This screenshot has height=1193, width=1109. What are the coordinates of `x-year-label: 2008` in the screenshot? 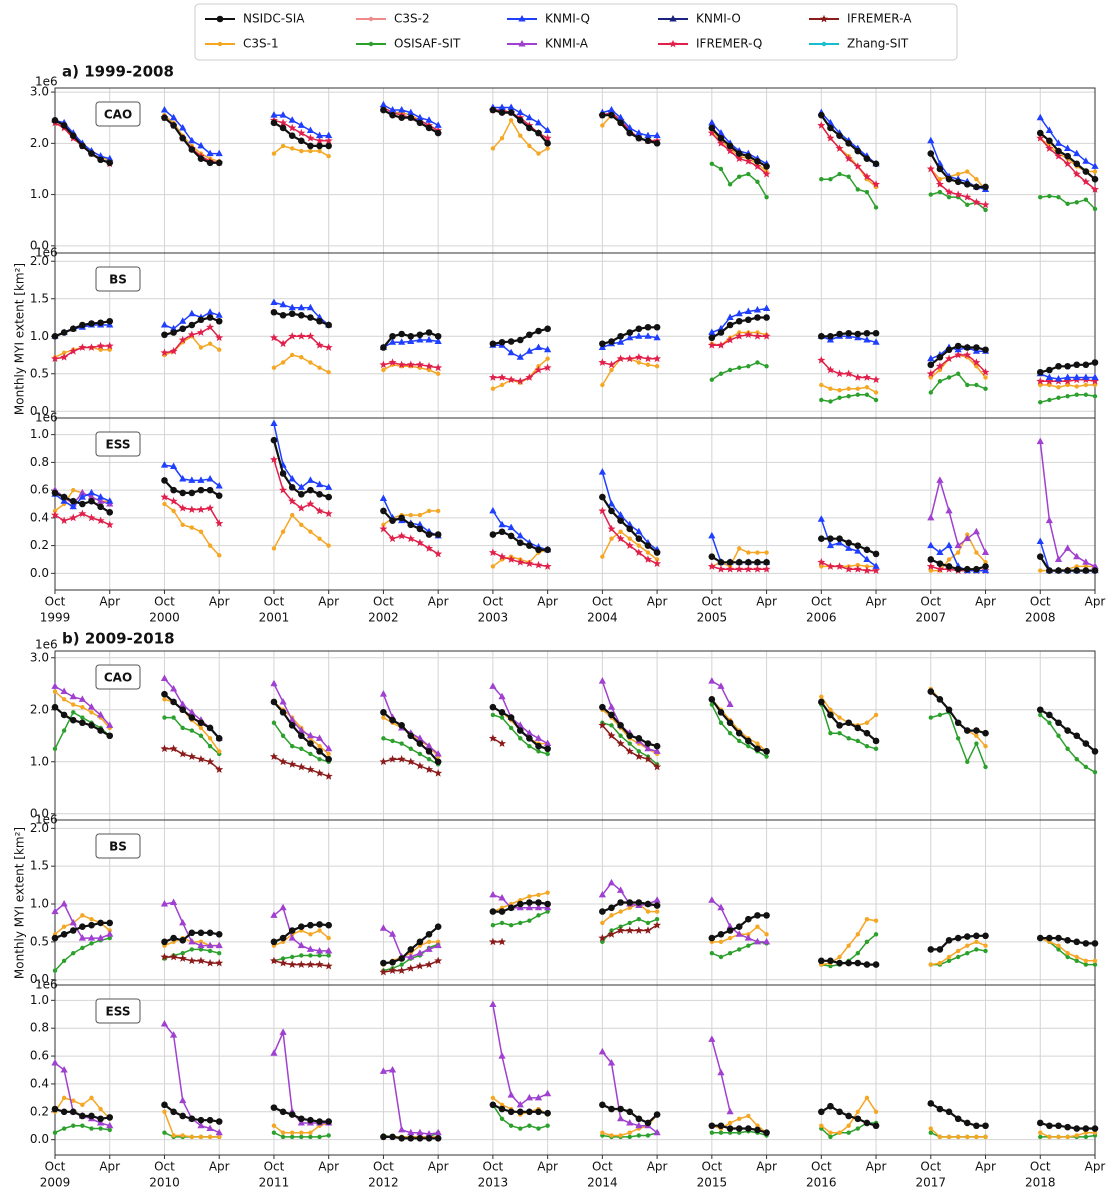 It's located at (1040, 618).